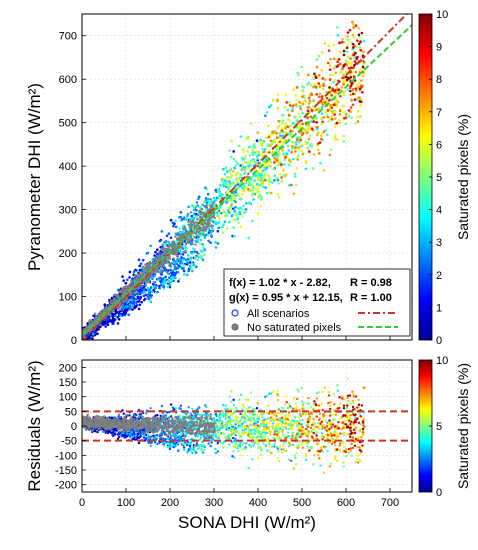  Describe the element at coordinates (235, 313) in the screenshot. I see `legend-marker-open-circle` at that location.